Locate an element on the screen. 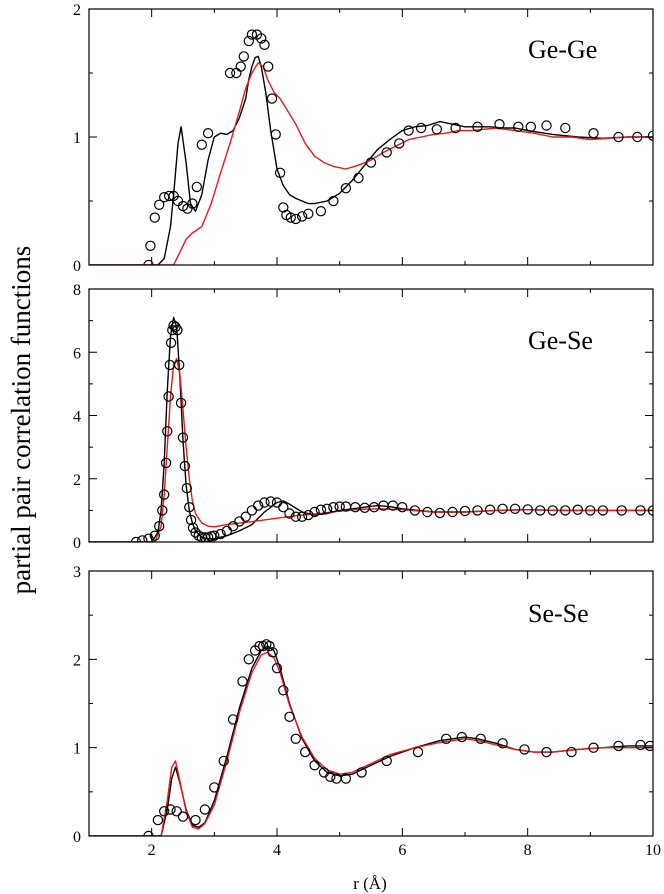 The image size is (664, 894). panel-title: Se-Se is located at coordinates (558, 613).